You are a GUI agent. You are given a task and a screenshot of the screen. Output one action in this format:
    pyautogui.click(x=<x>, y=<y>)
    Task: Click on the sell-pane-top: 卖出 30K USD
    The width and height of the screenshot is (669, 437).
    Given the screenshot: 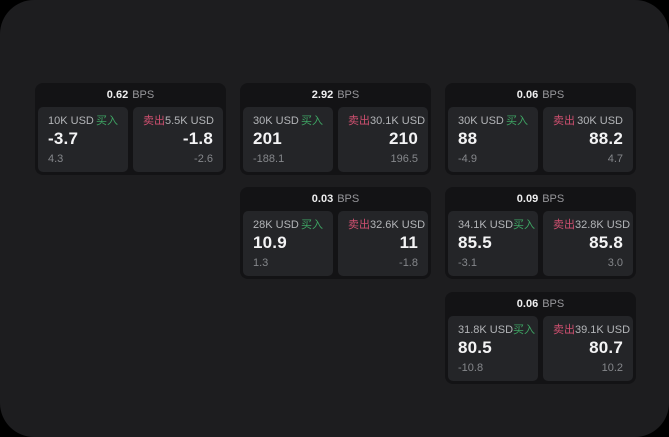 What is the action you would take?
    pyautogui.click(x=588, y=121)
    